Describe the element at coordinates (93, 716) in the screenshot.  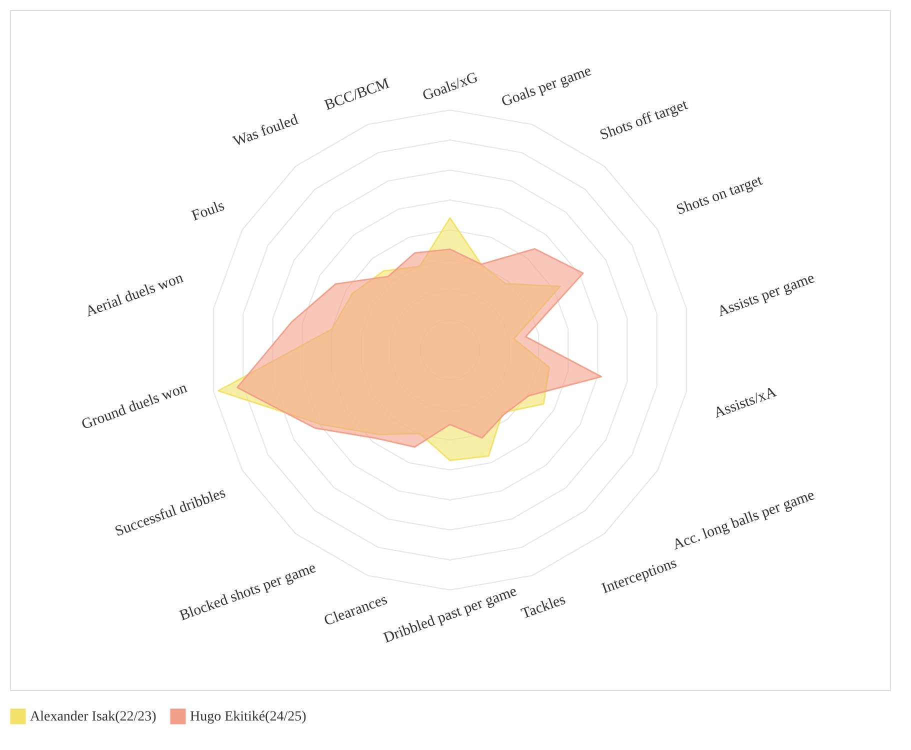
I see `legend-label: Alexander Isak(22/23)` at that location.